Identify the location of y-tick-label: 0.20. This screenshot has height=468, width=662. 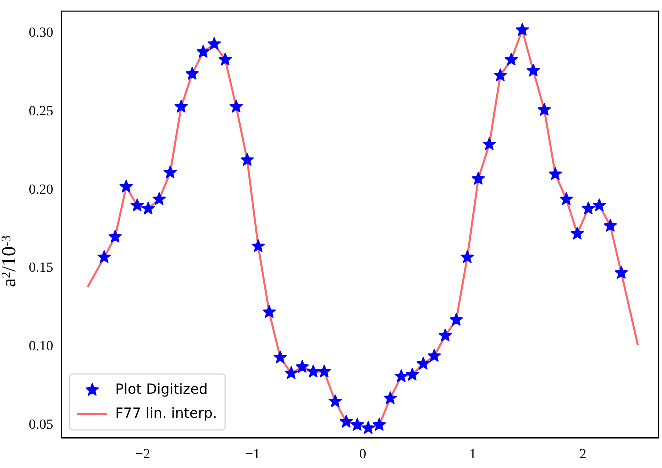
(41, 190).